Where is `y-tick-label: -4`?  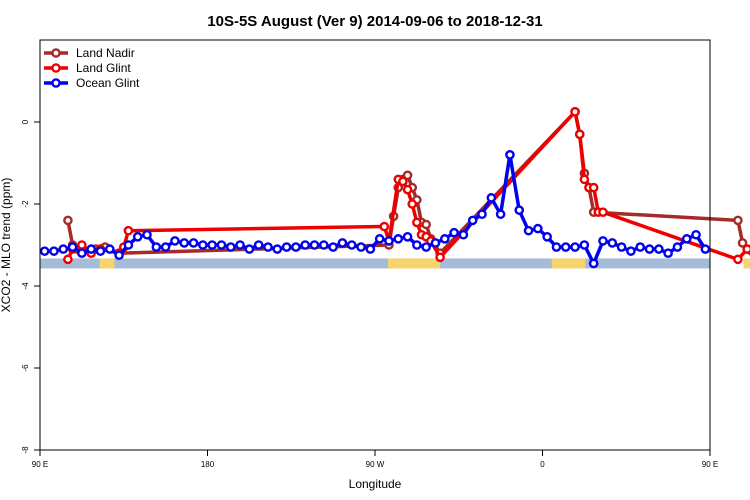 y-tick-label: -4 is located at coordinates (25, 286).